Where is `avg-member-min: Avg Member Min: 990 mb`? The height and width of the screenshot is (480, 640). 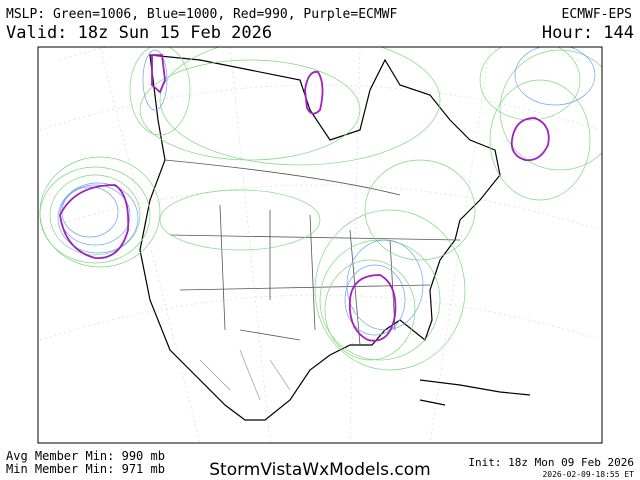
avg-member-min: Avg Member Min: 990 mb is located at coordinates (85, 456).